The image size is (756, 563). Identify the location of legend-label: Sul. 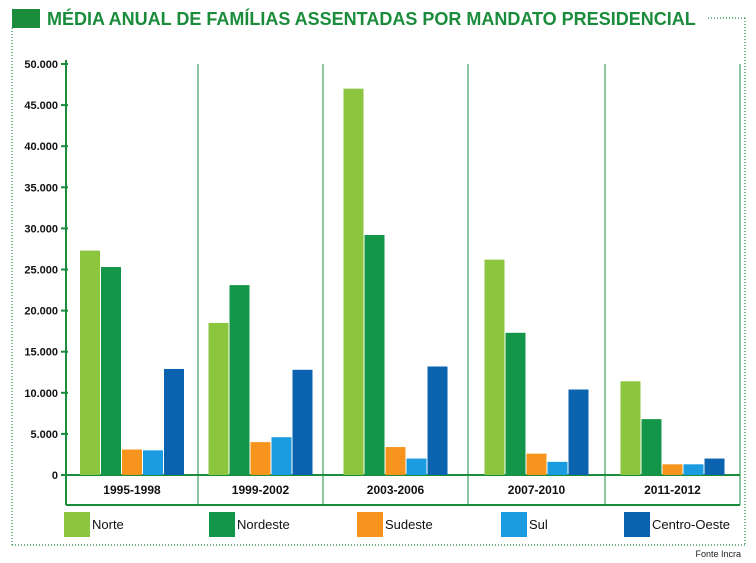
(538, 524).